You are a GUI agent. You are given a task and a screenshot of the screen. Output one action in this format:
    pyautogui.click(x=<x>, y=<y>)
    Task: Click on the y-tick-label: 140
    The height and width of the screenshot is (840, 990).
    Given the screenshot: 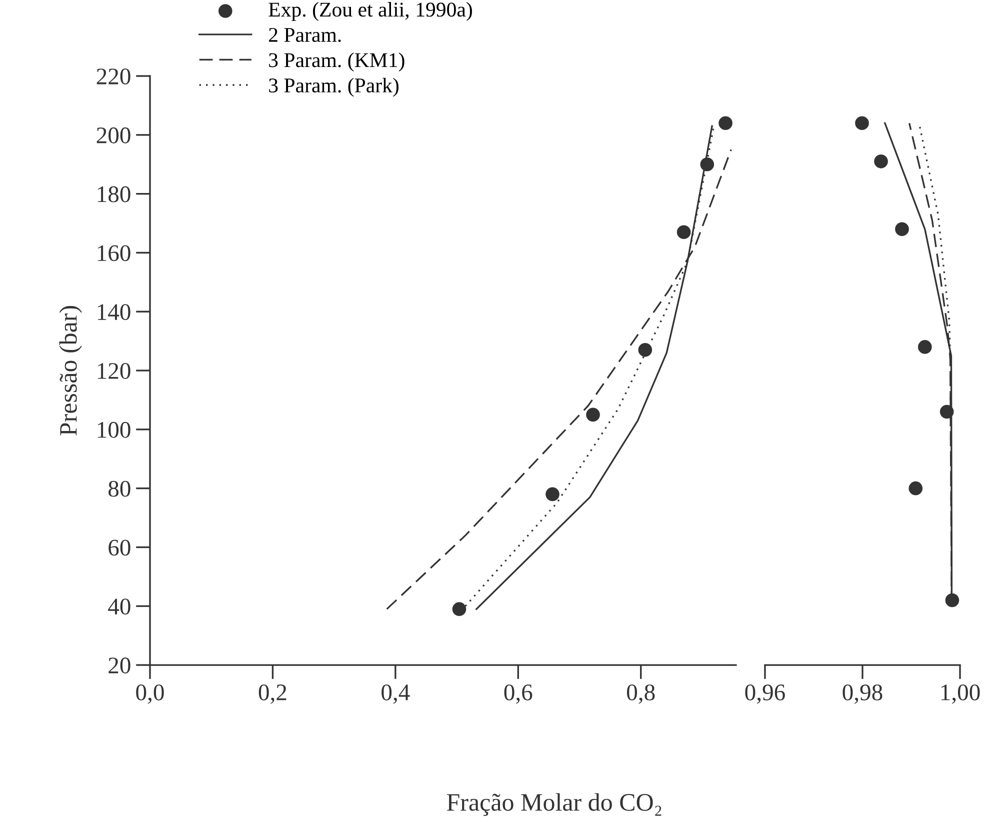 What is the action you would take?
    pyautogui.click(x=114, y=312)
    